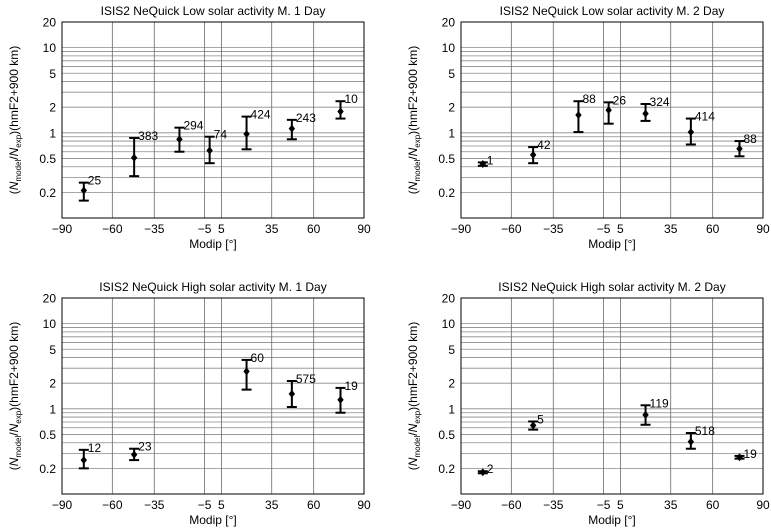 The width and height of the screenshot is (771, 529). What do you see at coordinates (256, 129) in the screenshot?
I see `data-point: 424` at bounding box center [256, 129].